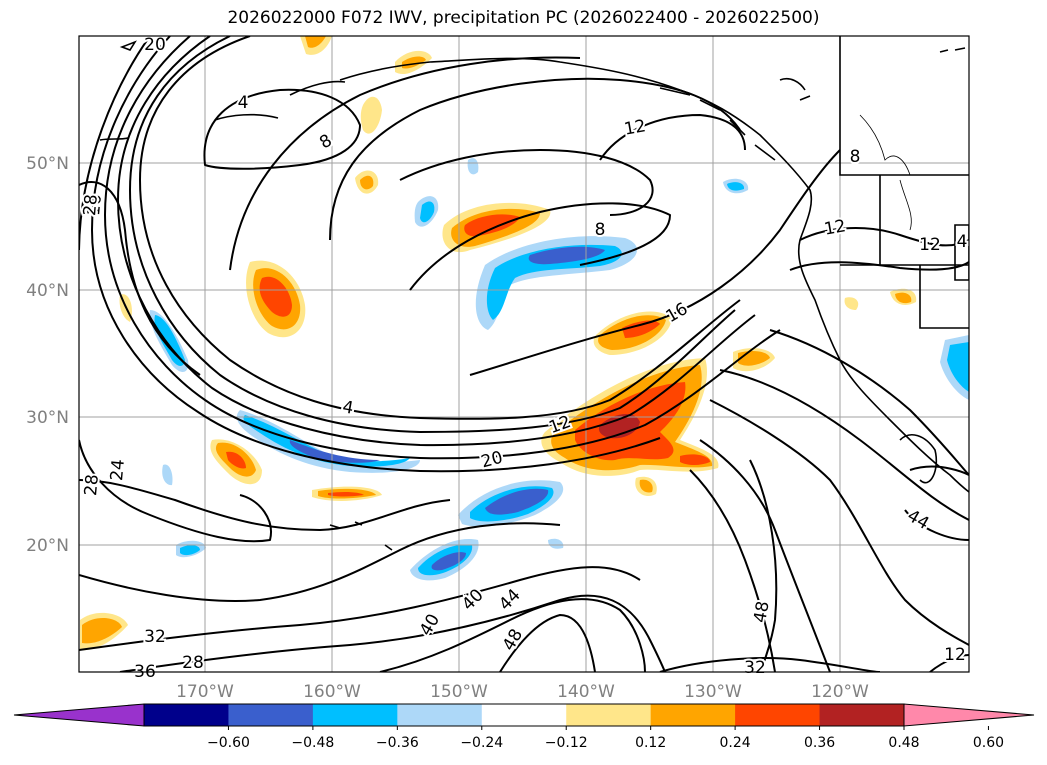 The height and width of the screenshot is (765, 1047). What do you see at coordinates (228, 743) in the screenshot?
I see `colorbar-tick-label: −0.60` at bounding box center [228, 743].